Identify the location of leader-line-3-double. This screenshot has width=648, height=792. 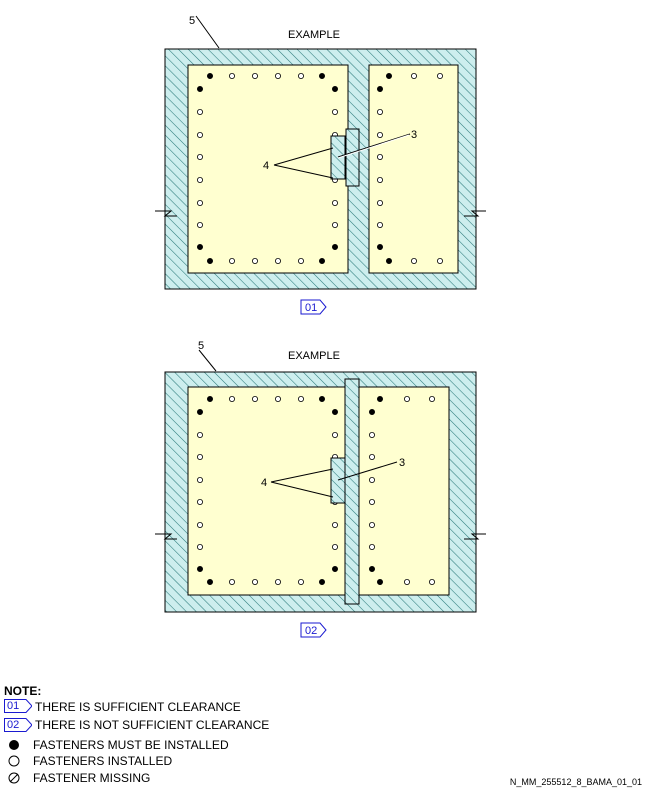
(373, 146).